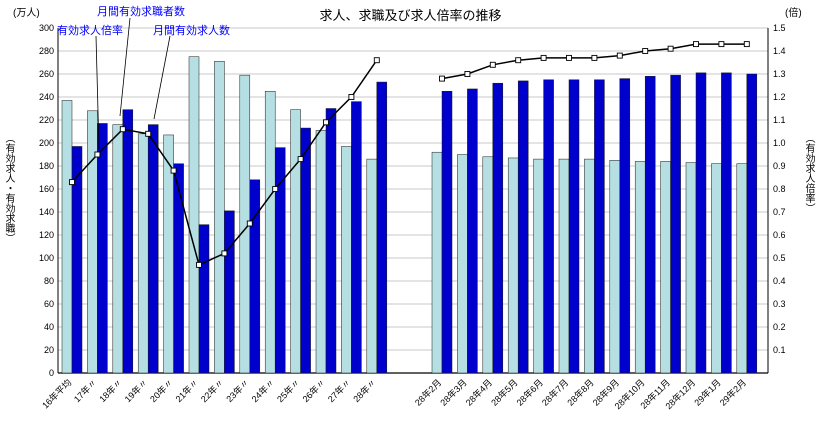 The width and height of the screenshot is (821, 438). What do you see at coordinates (90, 31) in the screenshot?
I see `legend-ratio-label: 有効求人倍率` at bounding box center [90, 31].